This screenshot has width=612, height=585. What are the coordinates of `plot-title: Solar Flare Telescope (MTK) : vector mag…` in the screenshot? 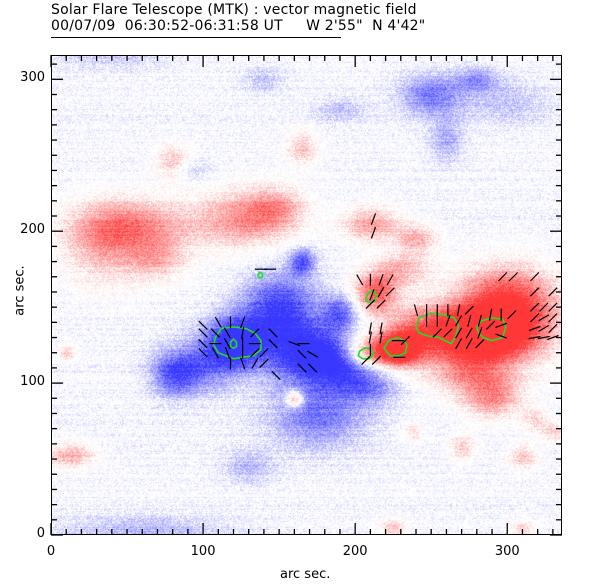 It's located at (234, 10).